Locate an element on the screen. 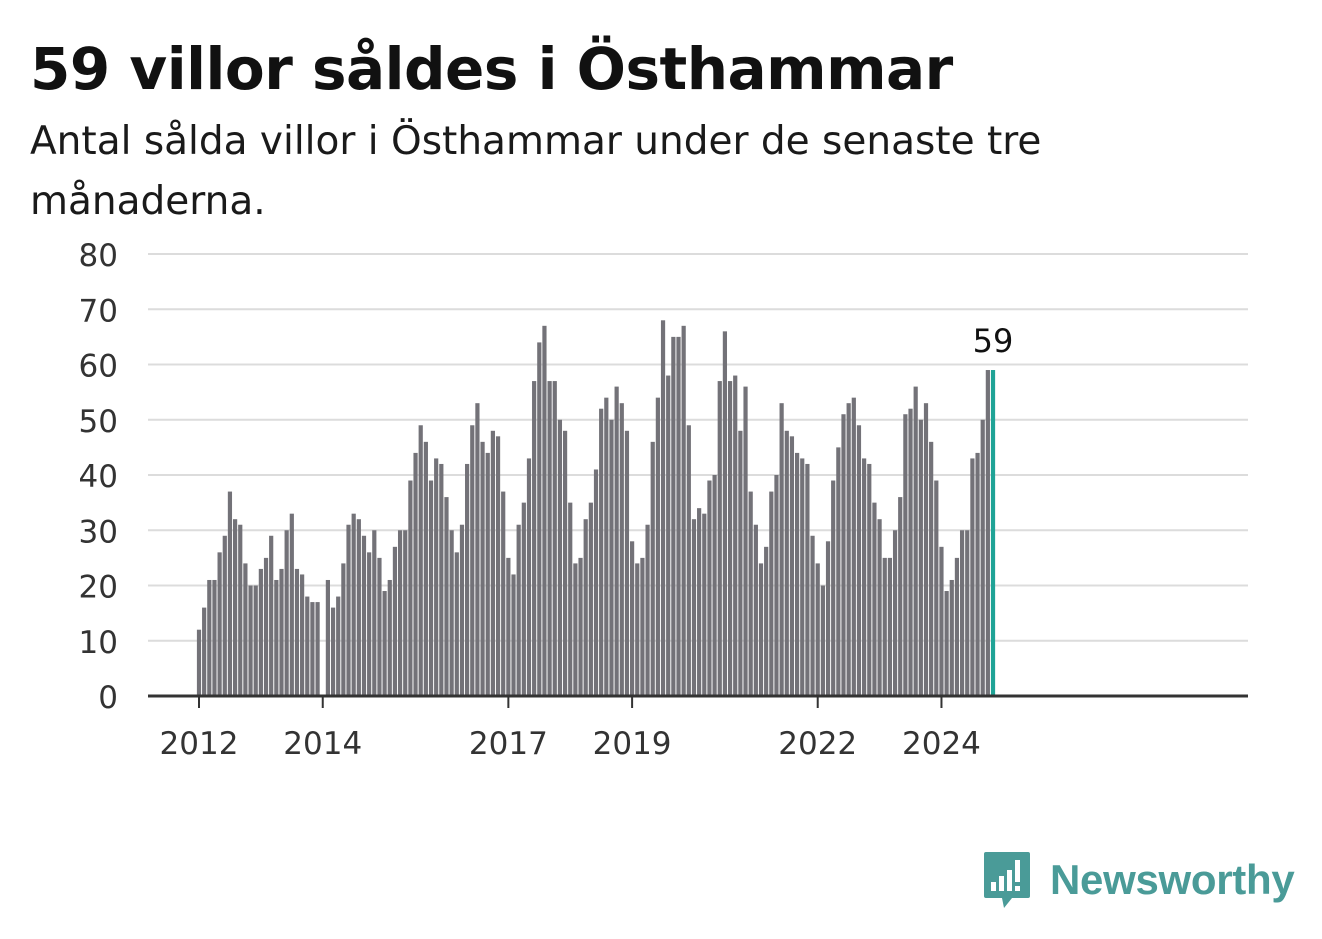 This screenshot has width=1322, height=939. newsworthy-logo: Newsworthy is located at coordinates (1138, 880).